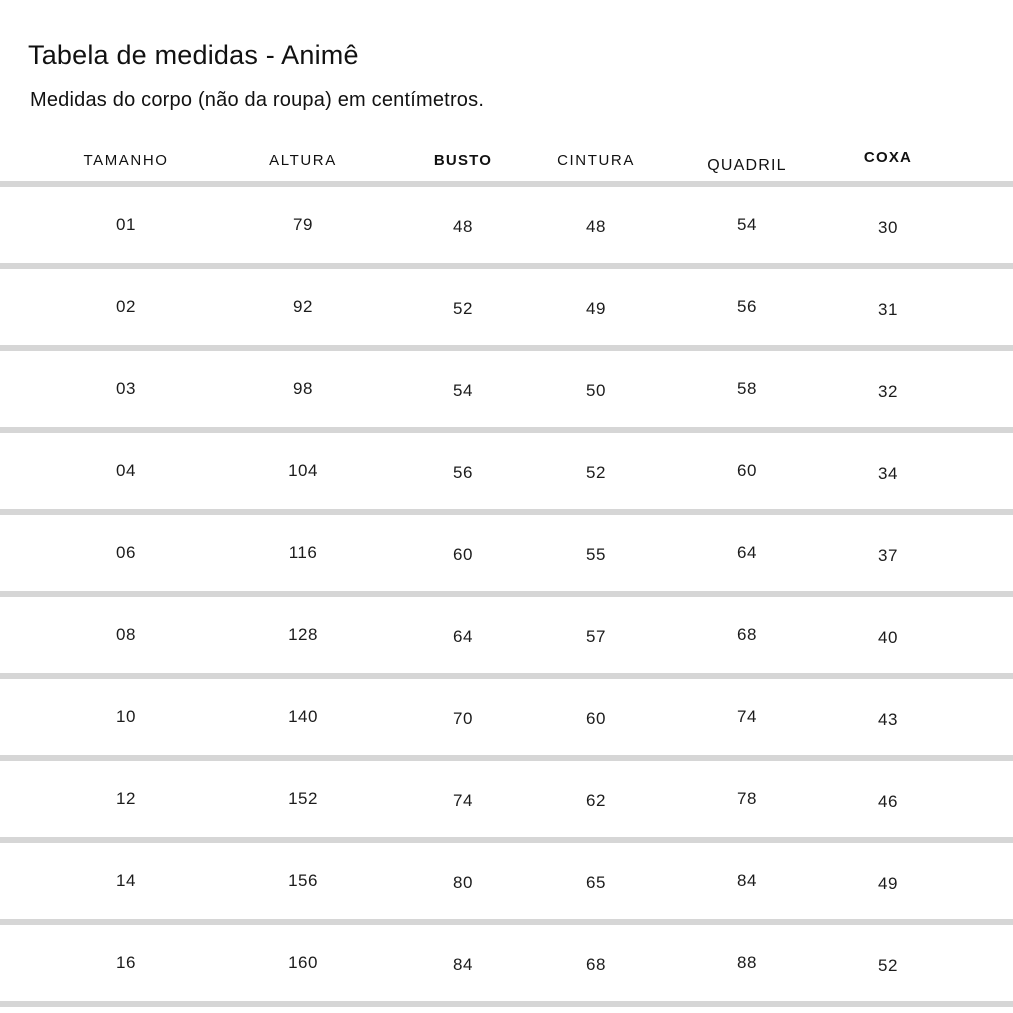  What do you see at coordinates (303, 962) in the screenshot?
I see `table-cell-altura: 160` at bounding box center [303, 962].